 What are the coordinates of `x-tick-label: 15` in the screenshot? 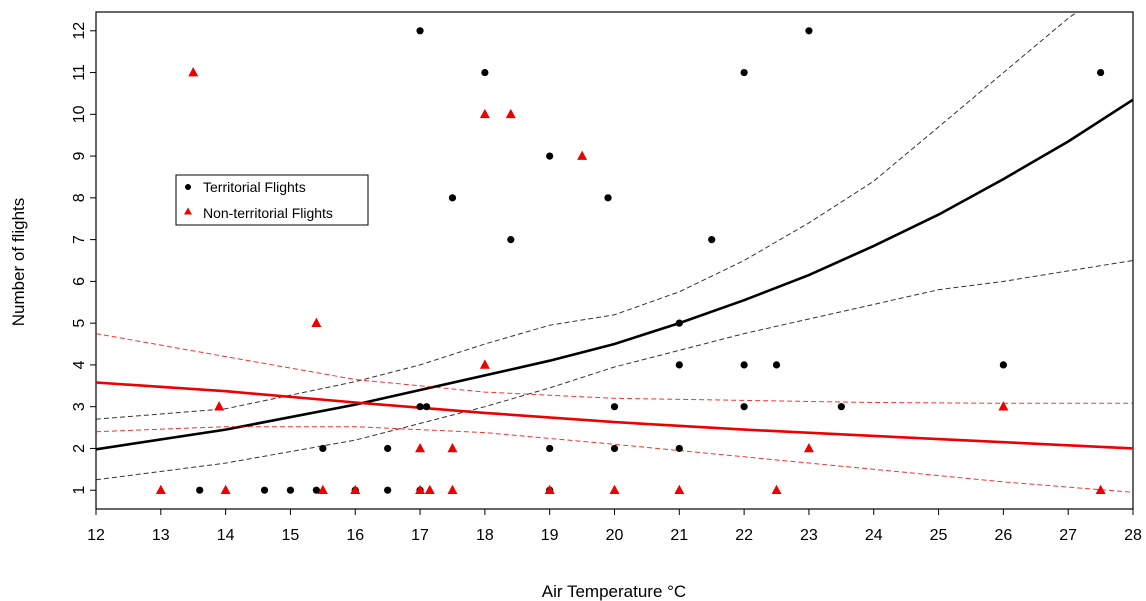 It's located at (291, 535).